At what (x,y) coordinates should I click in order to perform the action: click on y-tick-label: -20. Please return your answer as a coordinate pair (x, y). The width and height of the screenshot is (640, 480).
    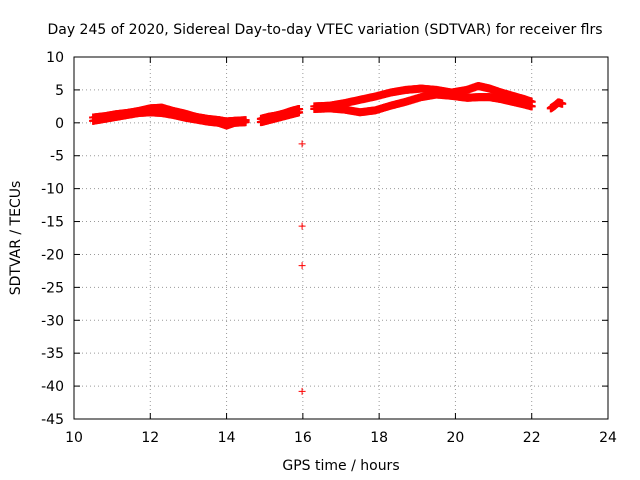
    Looking at the image, I should click on (52, 255).